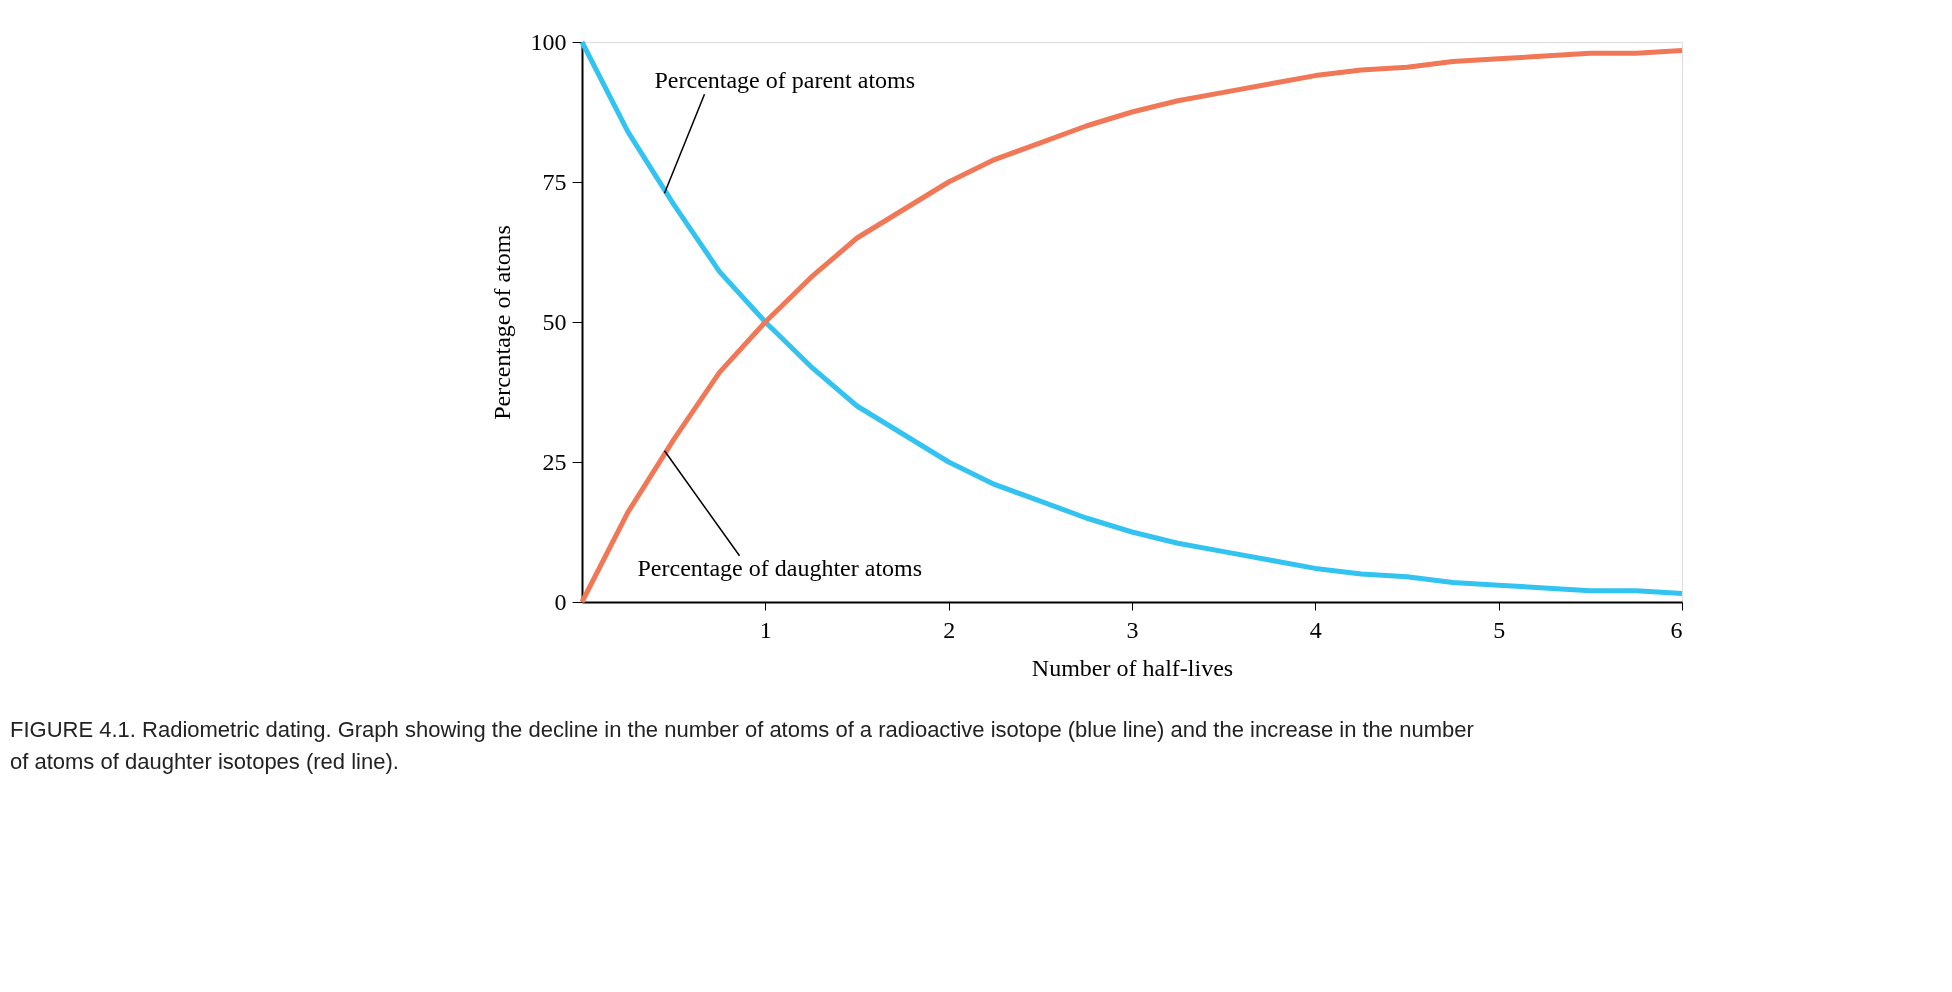  What do you see at coordinates (554, 321) in the screenshot?
I see `y-tick-label: 50` at bounding box center [554, 321].